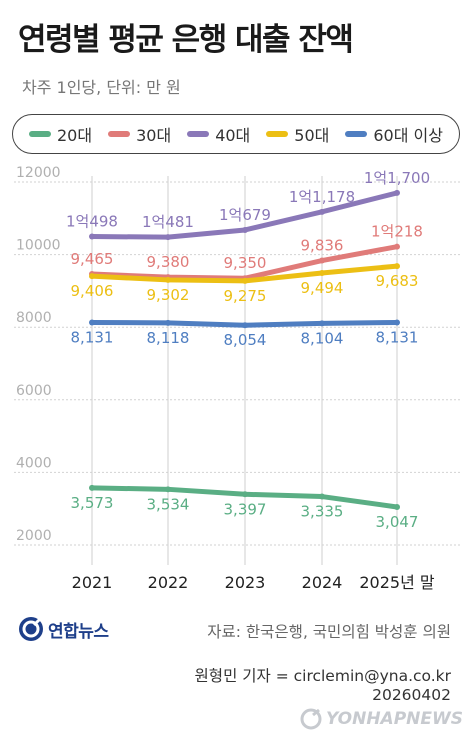 This screenshot has width=473, height=750. Describe the element at coordinates (397, 522) in the screenshot. I see `data-label-20-4: 3,047` at that location.